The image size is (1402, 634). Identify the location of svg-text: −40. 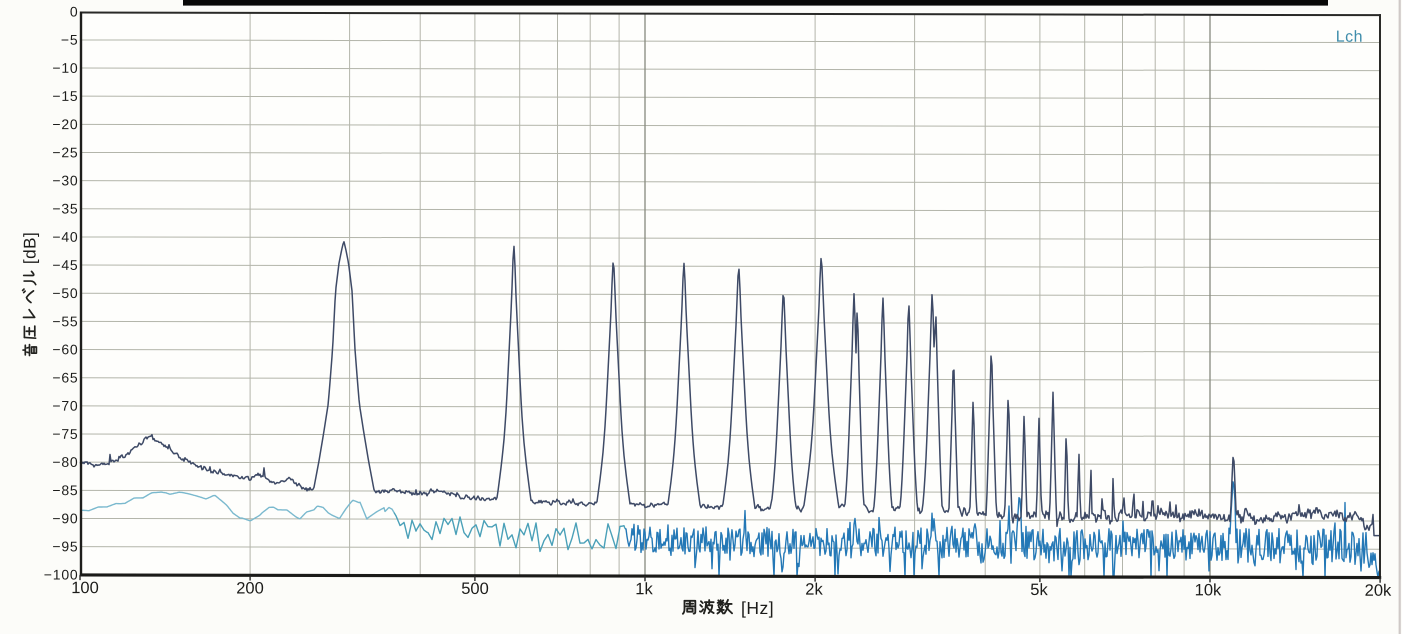
(65, 237).